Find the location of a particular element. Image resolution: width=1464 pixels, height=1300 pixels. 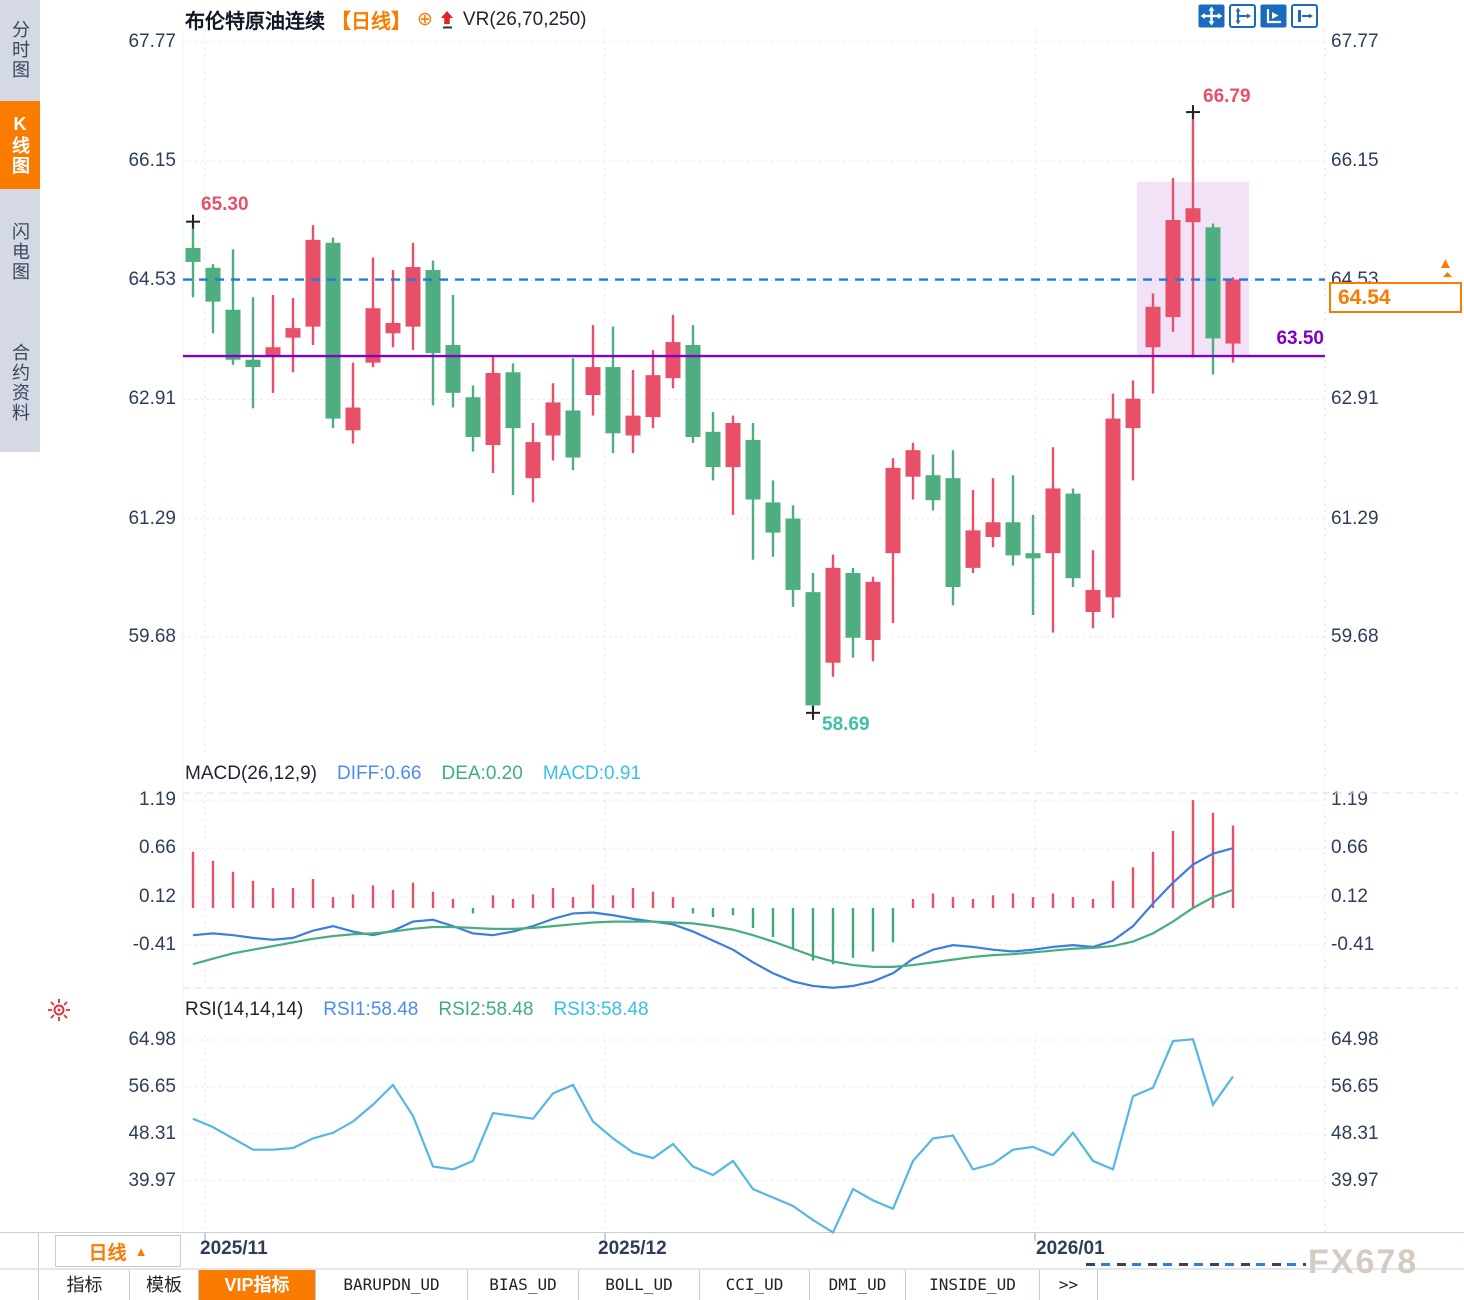

indicator-tab-boll_ud: BOLL_UD is located at coordinates (639, 1285).